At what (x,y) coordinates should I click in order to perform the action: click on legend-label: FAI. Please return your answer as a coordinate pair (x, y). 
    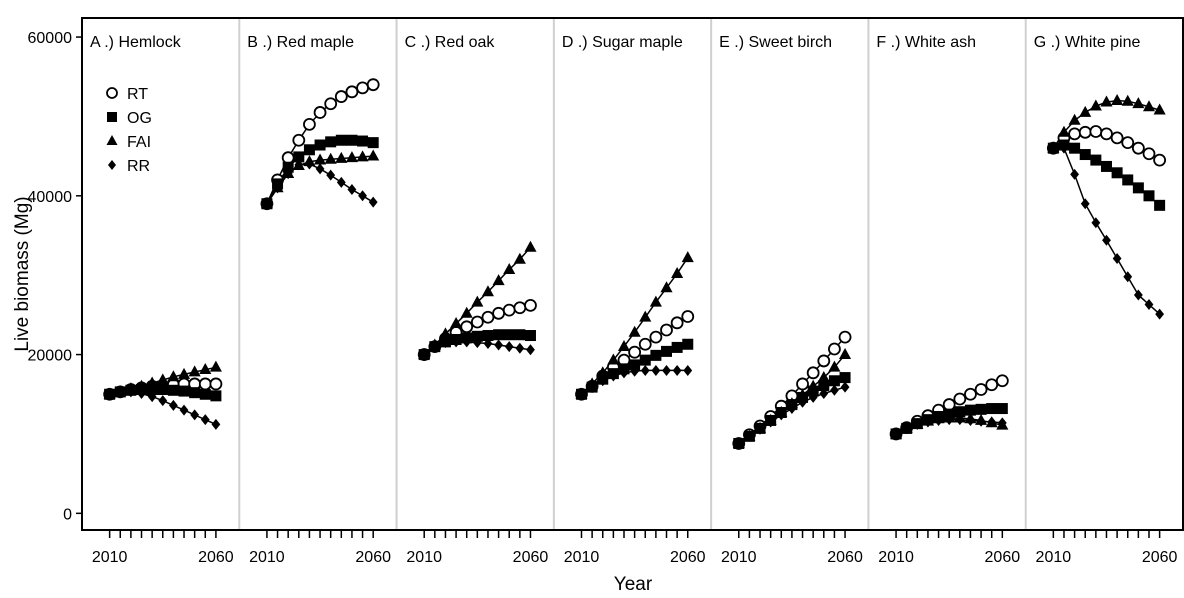
    Looking at the image, I should click on (139, 142).